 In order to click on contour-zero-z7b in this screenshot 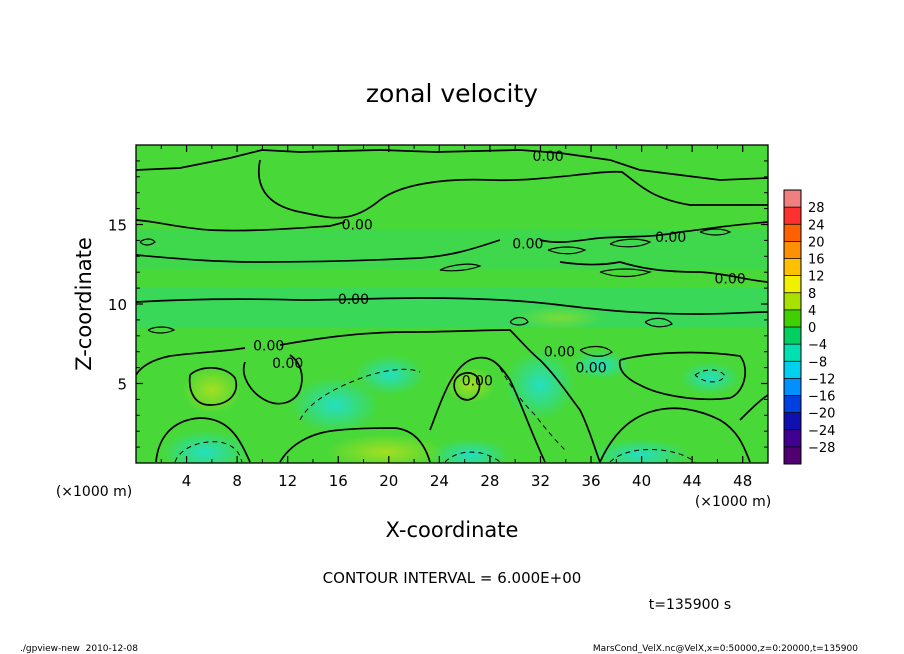, I will do `click(440, 396)`.